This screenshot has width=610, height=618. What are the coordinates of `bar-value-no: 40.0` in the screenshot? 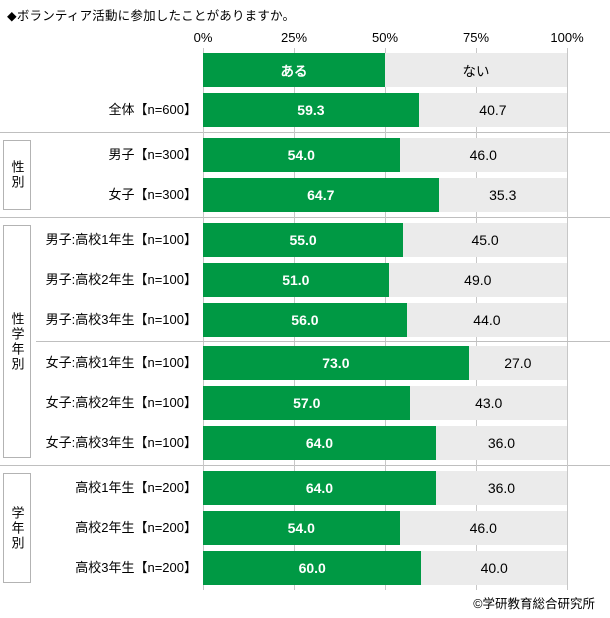 It's located at (494, 568).